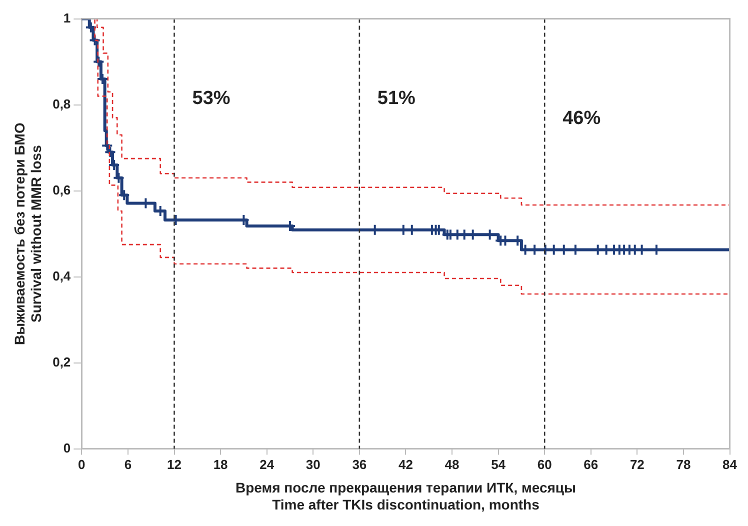 This screenshot has width=748, height=526. What do you see at coordinates (67, 18) in the screenshot?
I see `y-tick-label: 1` at bounding box center [67, 18].